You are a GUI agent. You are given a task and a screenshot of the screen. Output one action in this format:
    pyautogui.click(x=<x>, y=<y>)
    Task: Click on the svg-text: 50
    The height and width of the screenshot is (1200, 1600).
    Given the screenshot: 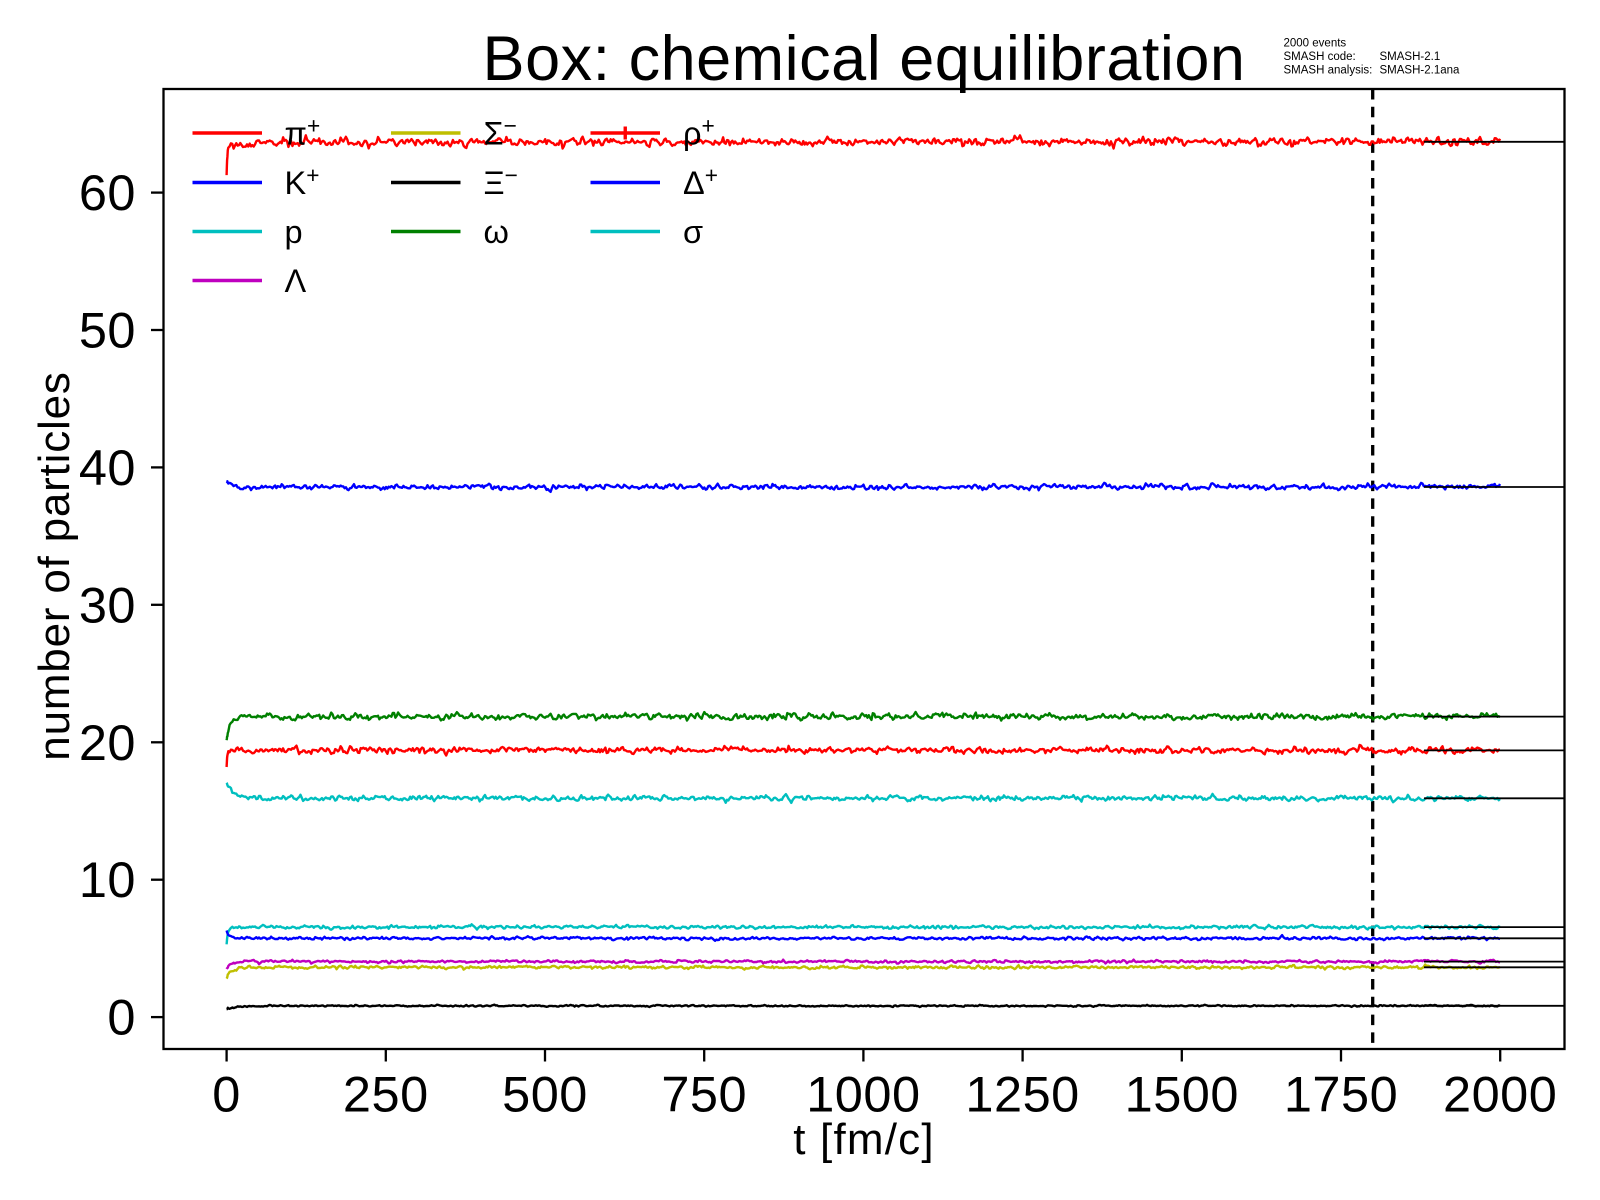 What is the action you would take?
    pyautogui.click(x=107, y=330)
    